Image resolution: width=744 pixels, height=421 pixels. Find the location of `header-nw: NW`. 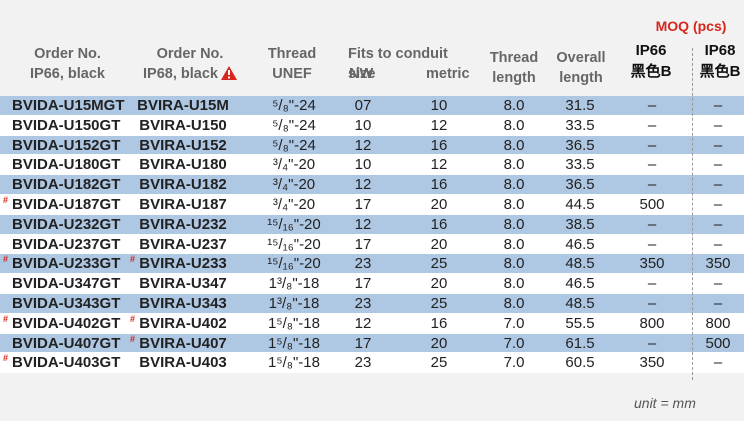

header-nw: NW is located at coordinates (361, 74).